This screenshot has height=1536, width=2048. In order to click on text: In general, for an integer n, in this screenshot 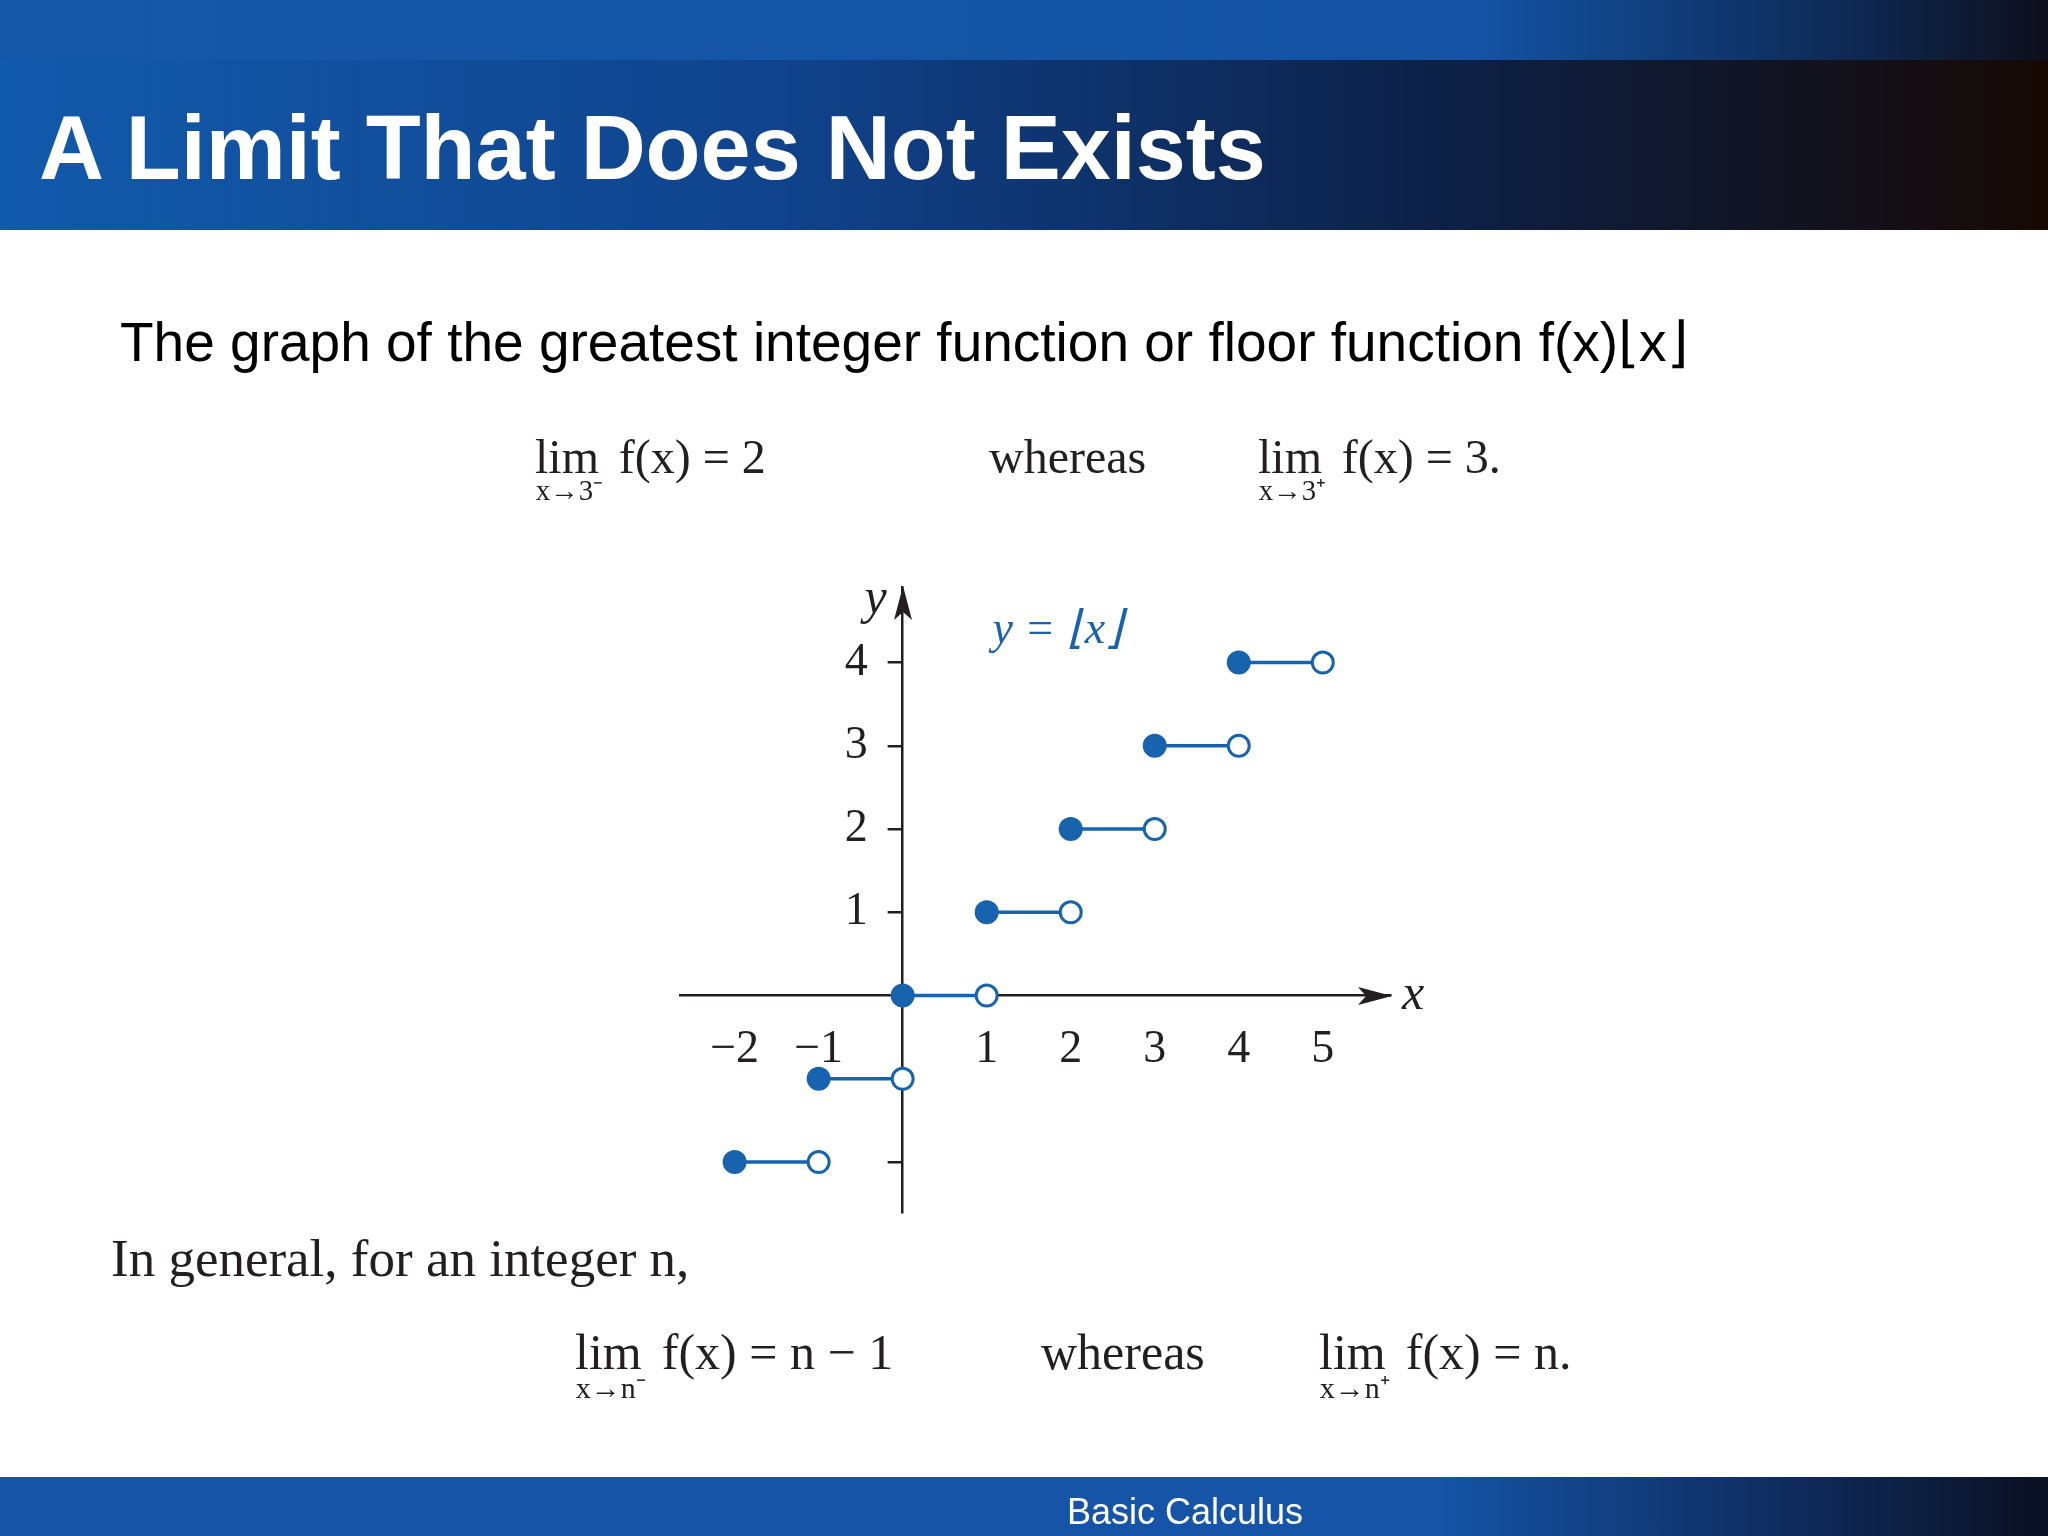, I will do `click(400, 1257)`.